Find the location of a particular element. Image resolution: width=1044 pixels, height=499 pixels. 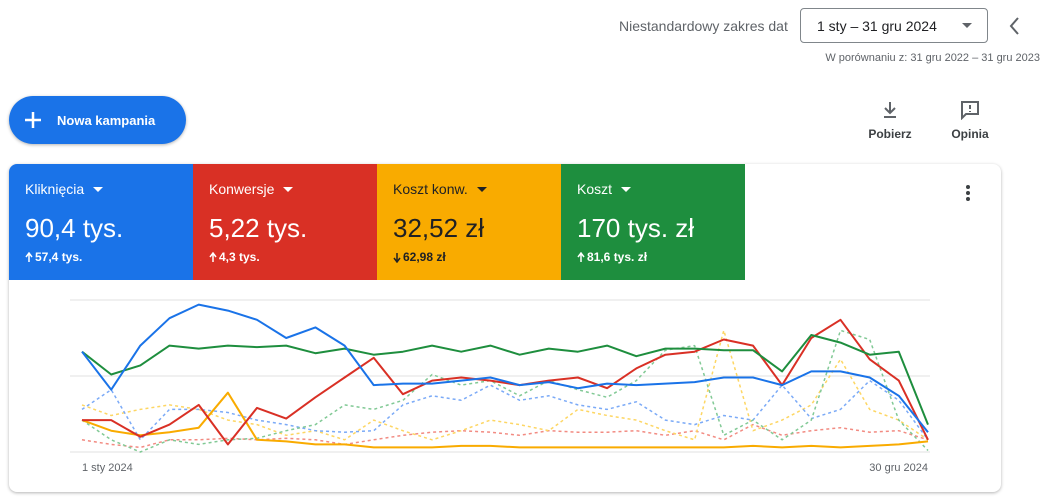

download-icon is located at coordinates (890, 110).